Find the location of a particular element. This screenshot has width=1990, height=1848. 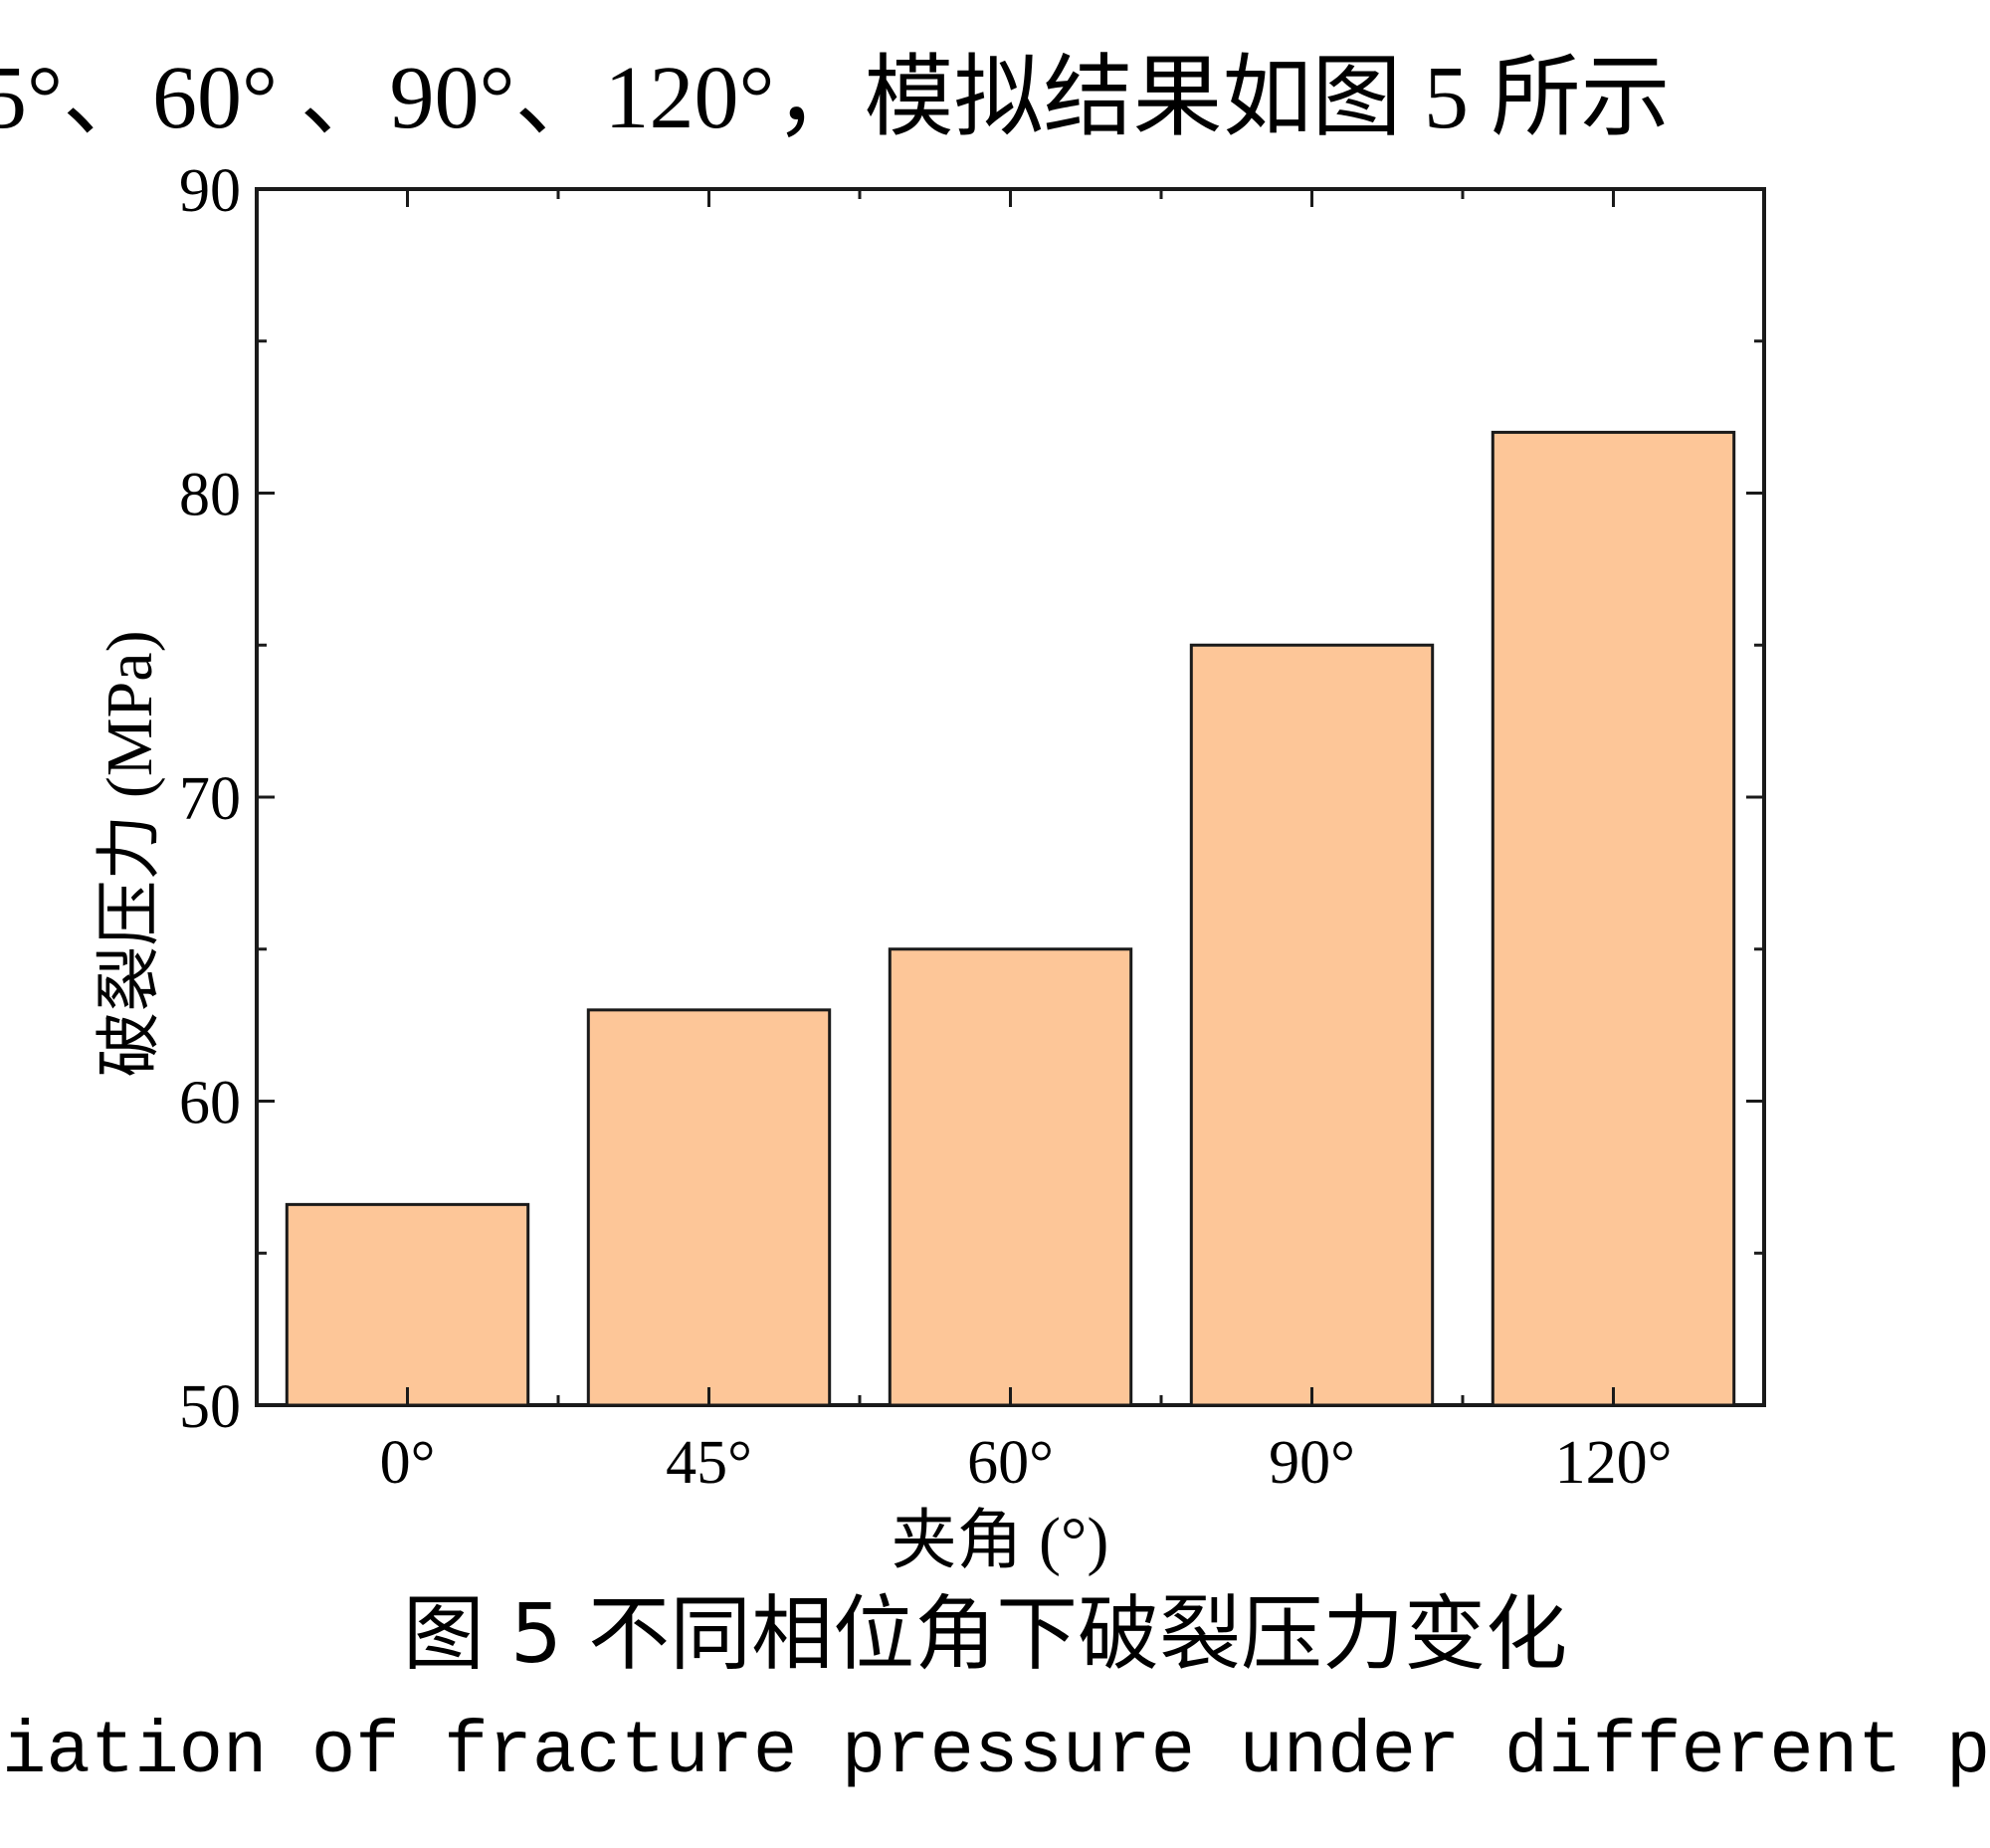

x-axis-label: 夹角 (°) is located at coordinates (1000, 1541).